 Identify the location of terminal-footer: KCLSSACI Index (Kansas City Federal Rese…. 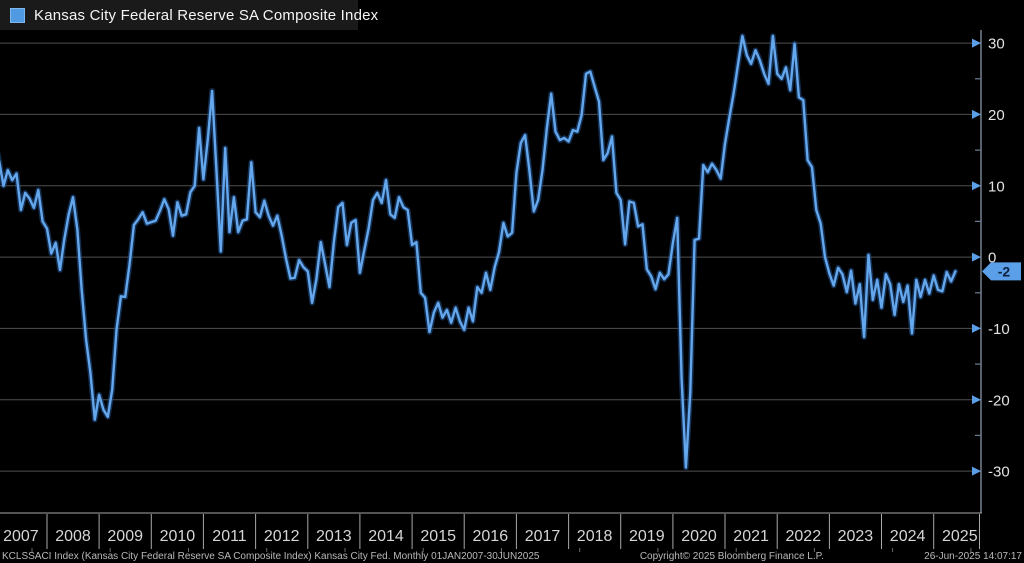
(512, 556).